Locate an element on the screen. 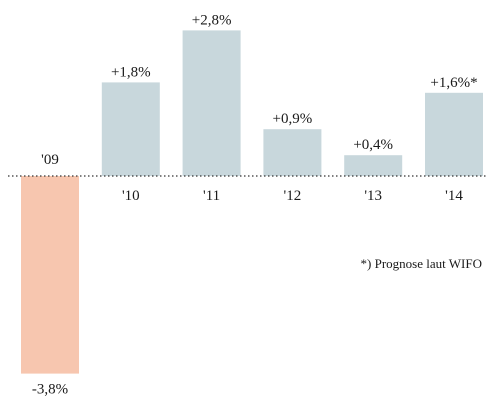 The image size is (492, 396). category-label-0: '09 is located at coordinates (50, 160).